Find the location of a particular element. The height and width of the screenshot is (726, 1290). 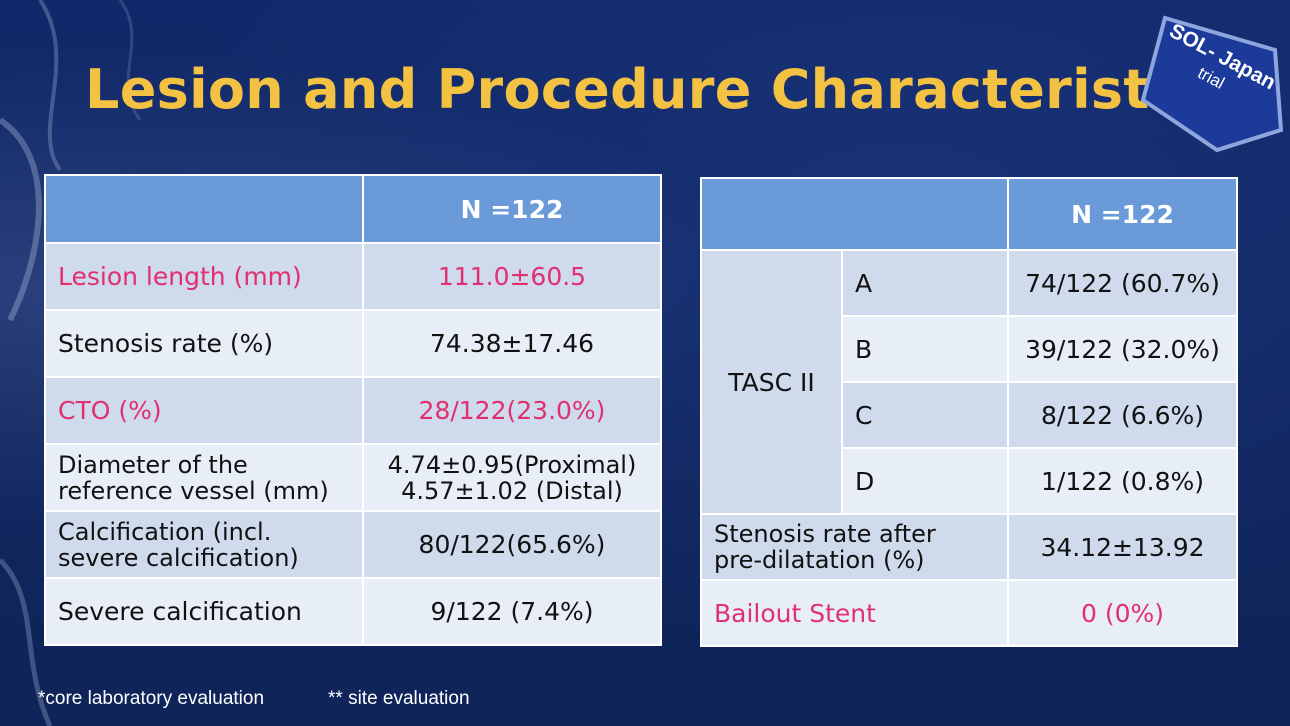

table-row: Severe calcification 9/122 (7.4%) is located at coordinates (353, 611).